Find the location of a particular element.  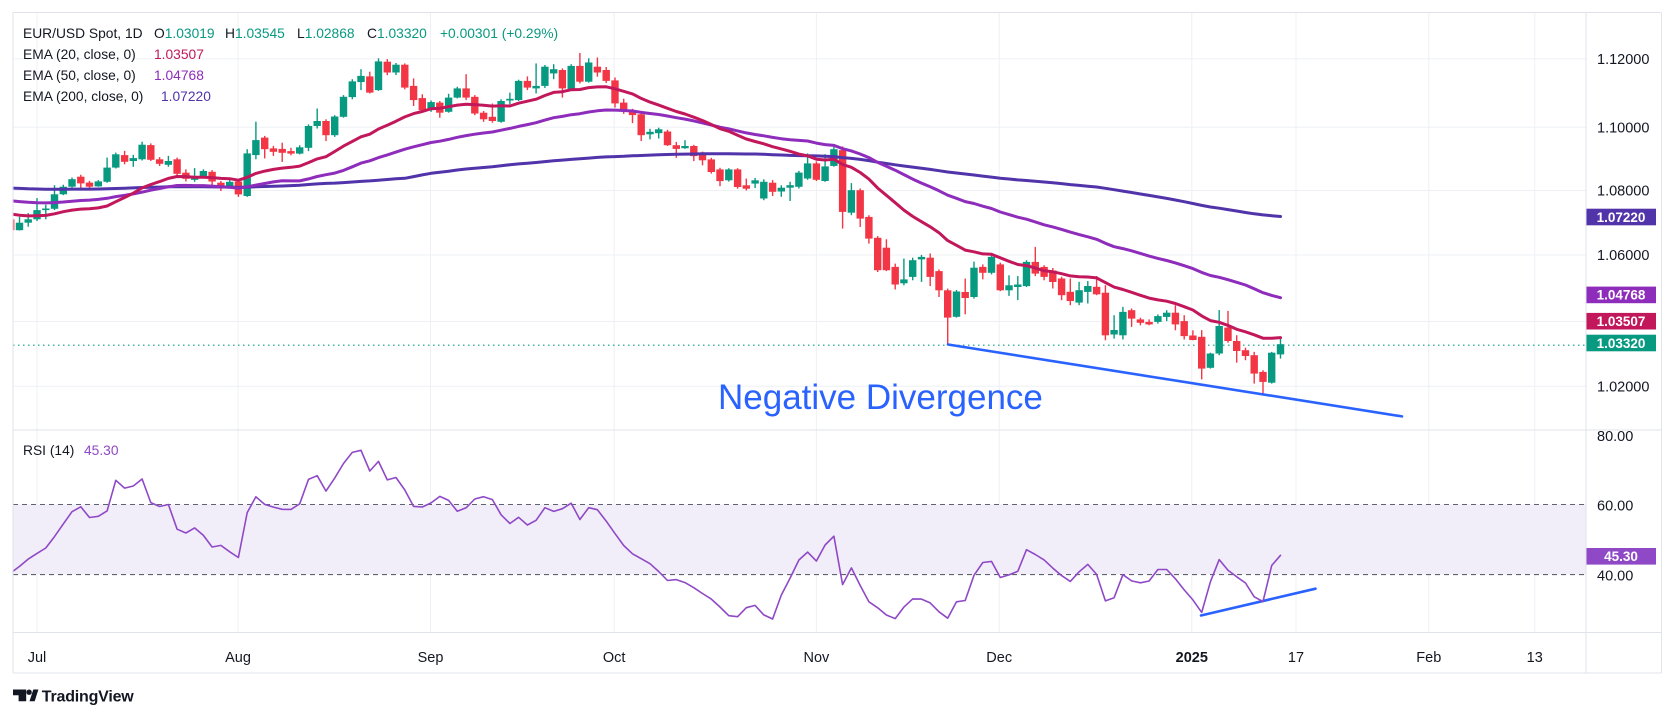

svg-text: 40.00 is located at coordinates (1615, 577).